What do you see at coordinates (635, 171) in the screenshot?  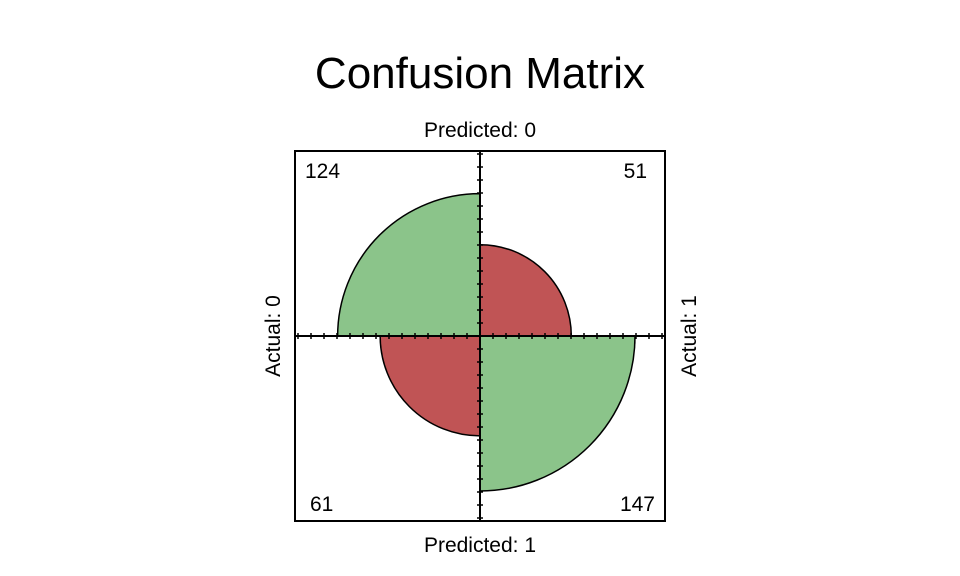 I see `count-top-right: 51` at bounding box center [635, 171].